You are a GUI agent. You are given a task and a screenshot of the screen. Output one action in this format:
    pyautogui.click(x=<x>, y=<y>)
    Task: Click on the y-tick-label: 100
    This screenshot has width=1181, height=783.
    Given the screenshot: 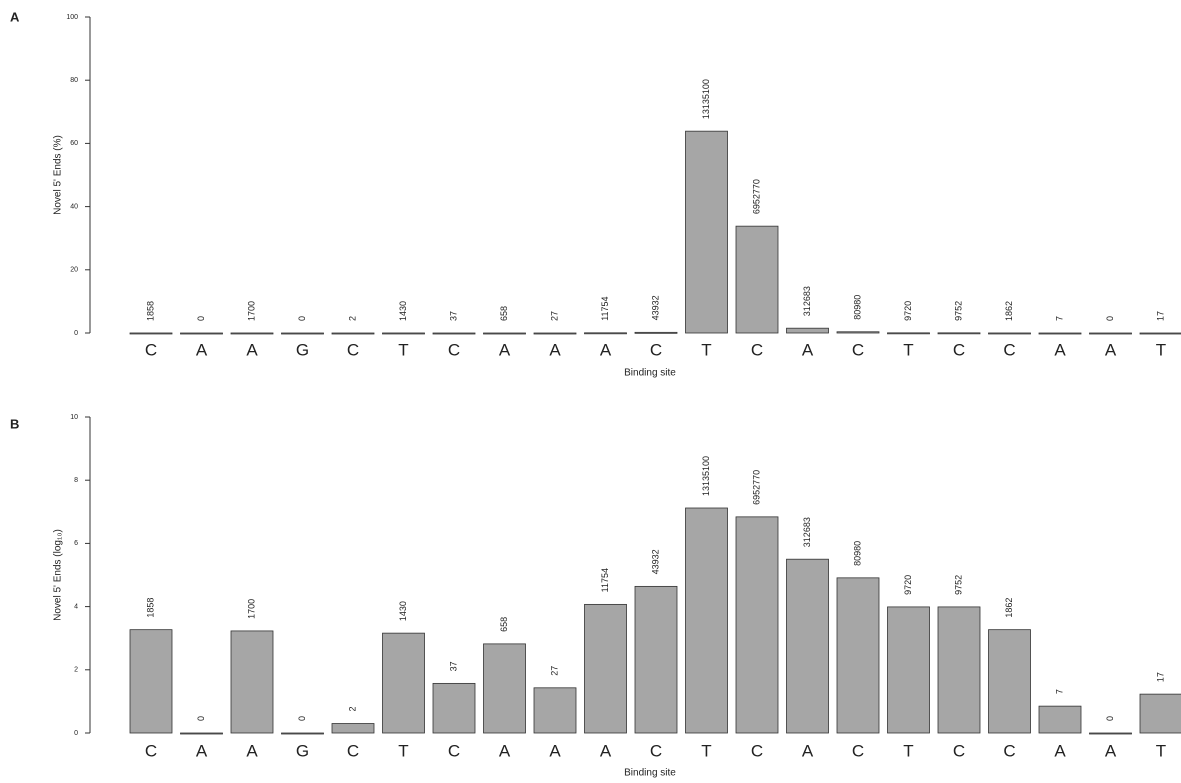 What is the action you would take?
    pyautogui.click(x=72, y=17)
    